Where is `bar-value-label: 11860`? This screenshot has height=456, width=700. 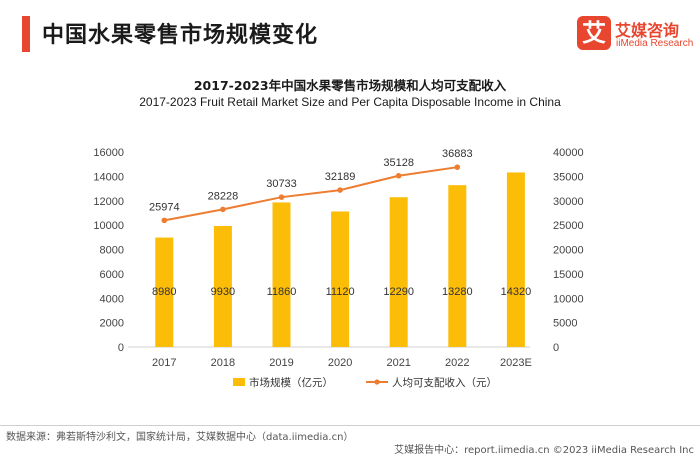
bar-value-label: 11860 is located at coordinates (282, 292).